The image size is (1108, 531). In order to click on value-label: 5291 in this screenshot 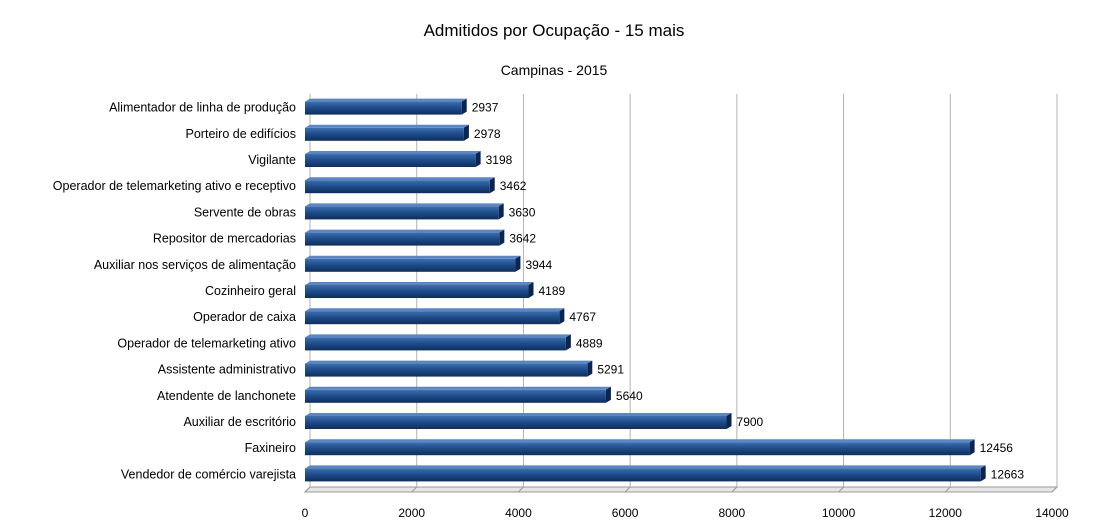, I will do `click(610, 370)`.